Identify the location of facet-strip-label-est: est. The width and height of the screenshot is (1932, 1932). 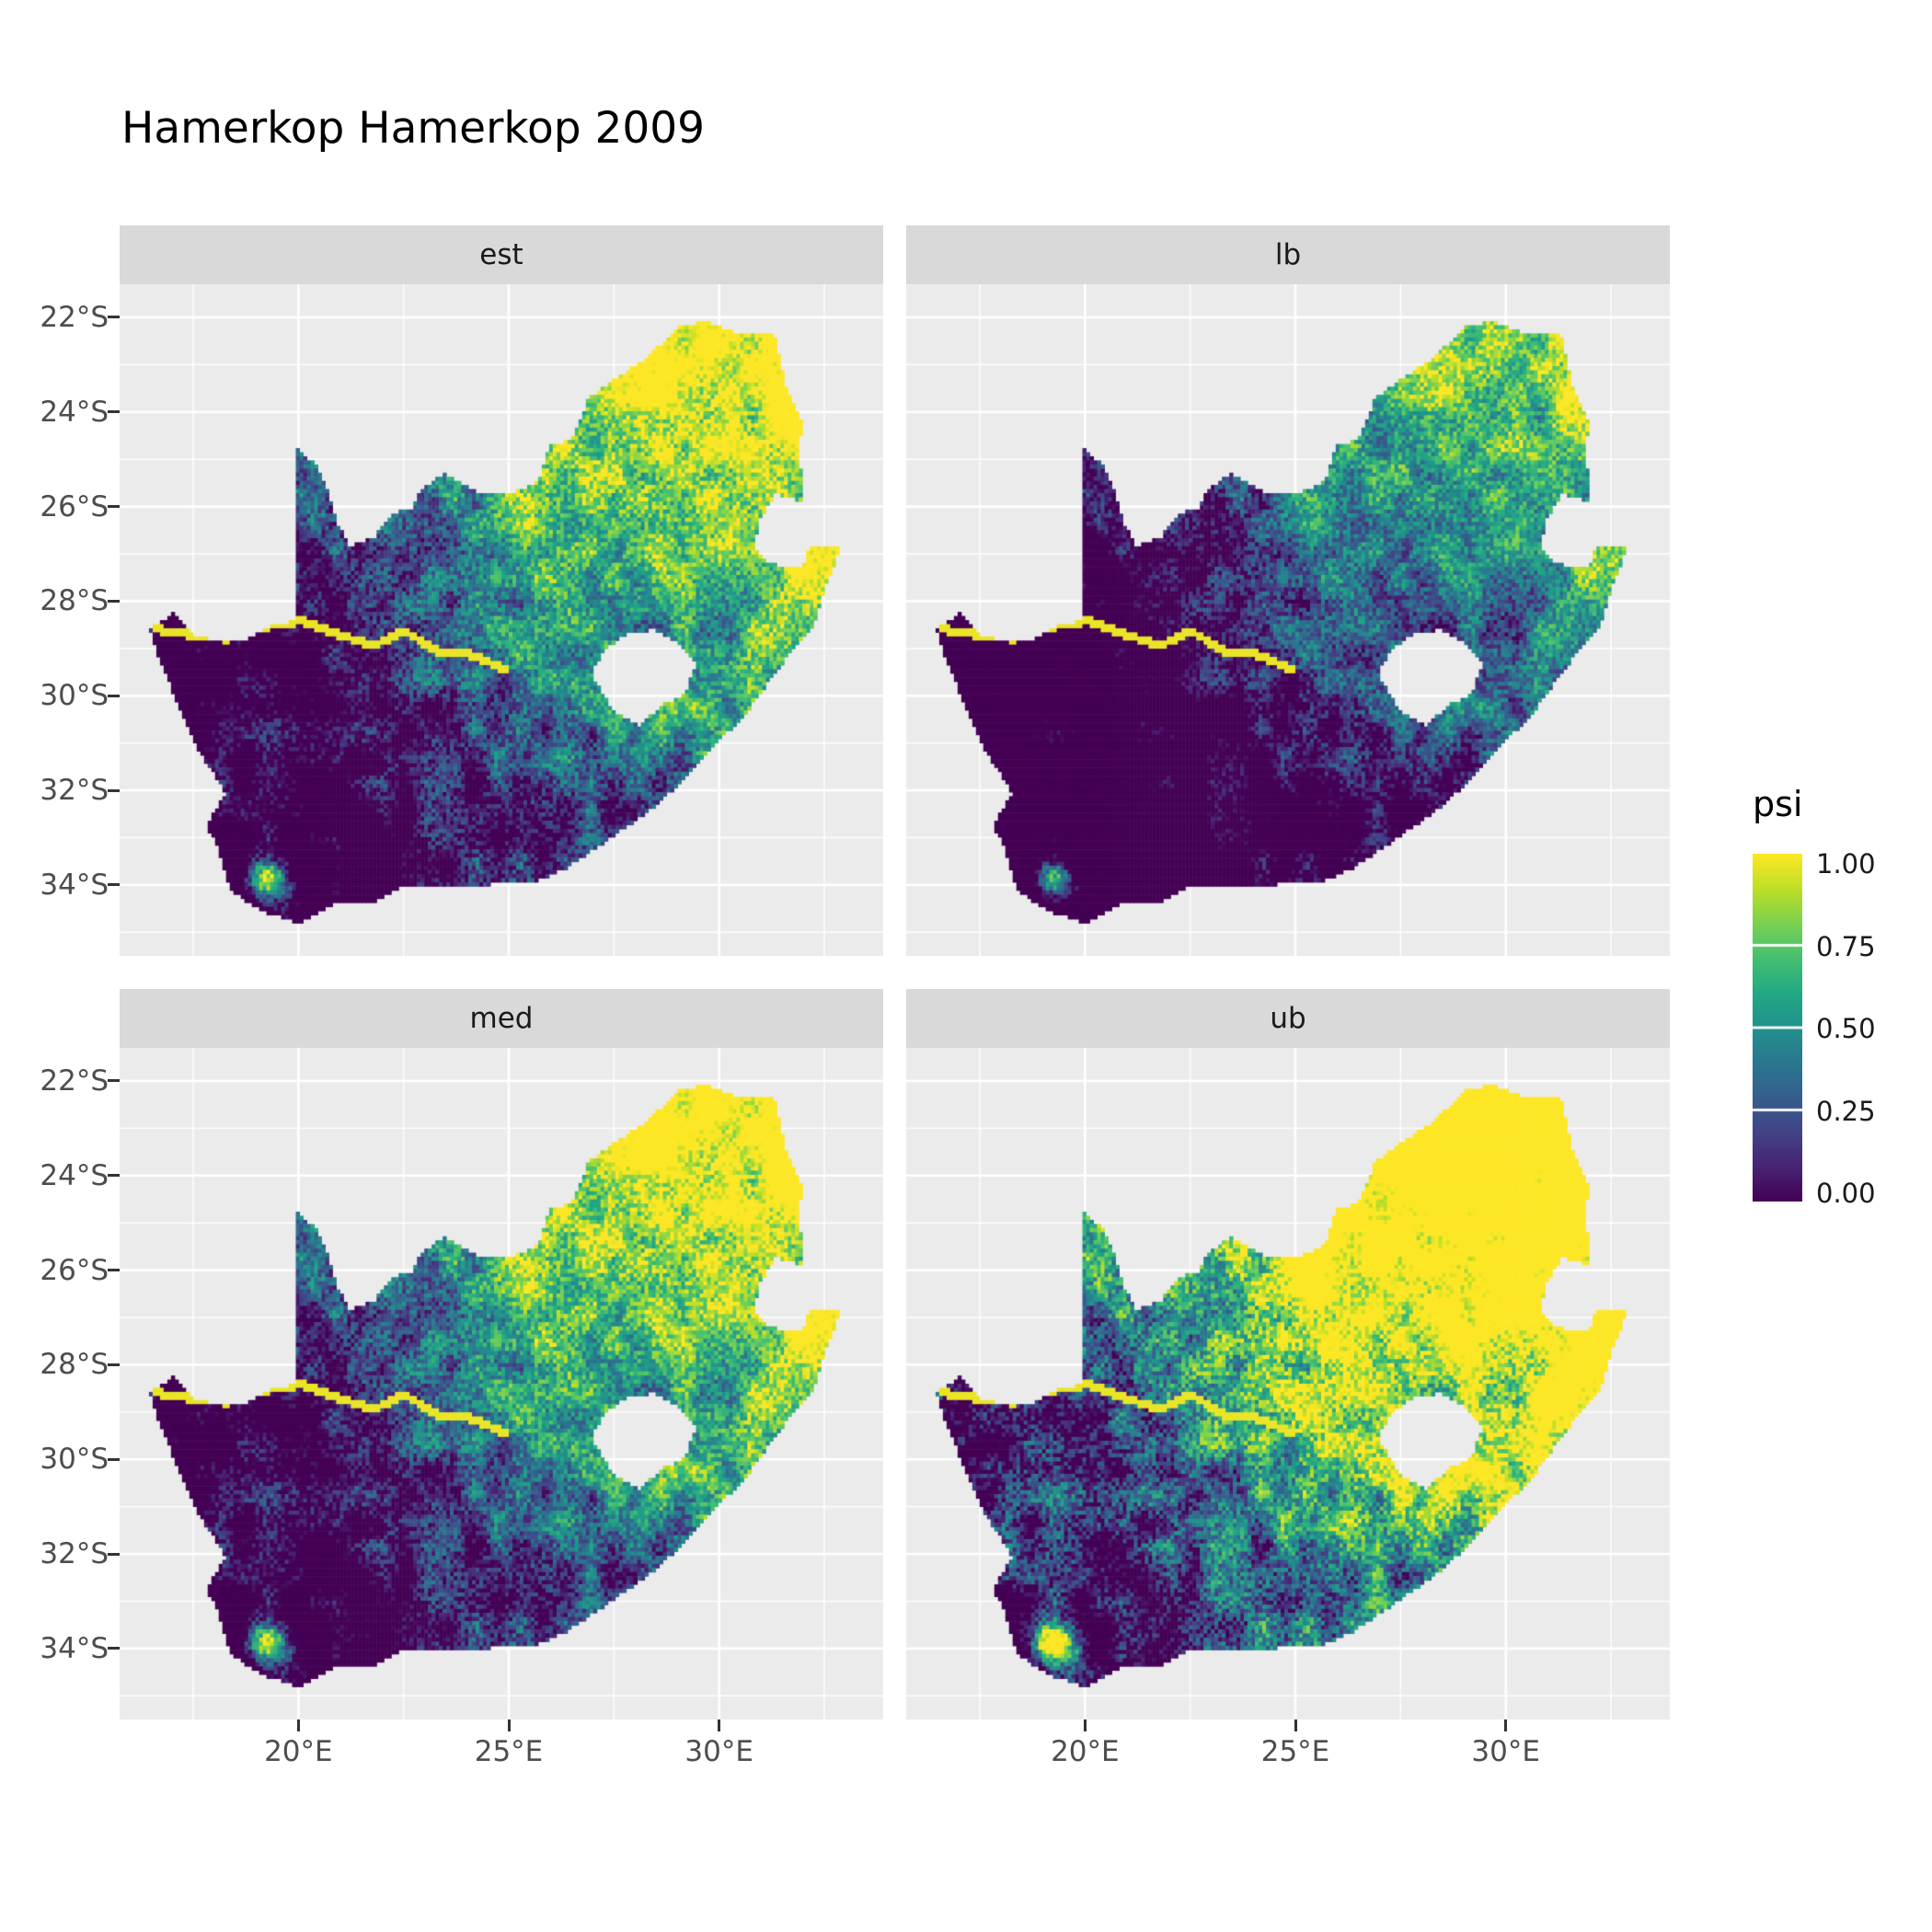
(501, 254).